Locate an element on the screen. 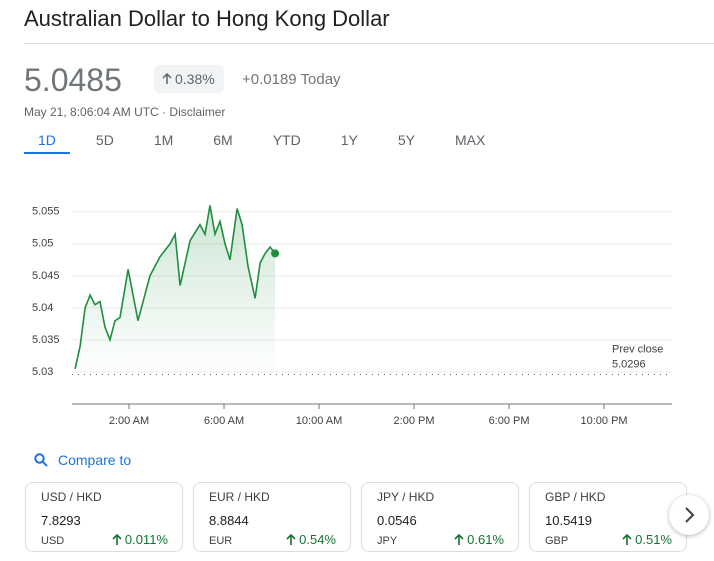 The height and width of the screenshot is (561, 714). compare-card: JPY / HKD 0.0546 JPY 0.61% is located at coordinates (440, 517).